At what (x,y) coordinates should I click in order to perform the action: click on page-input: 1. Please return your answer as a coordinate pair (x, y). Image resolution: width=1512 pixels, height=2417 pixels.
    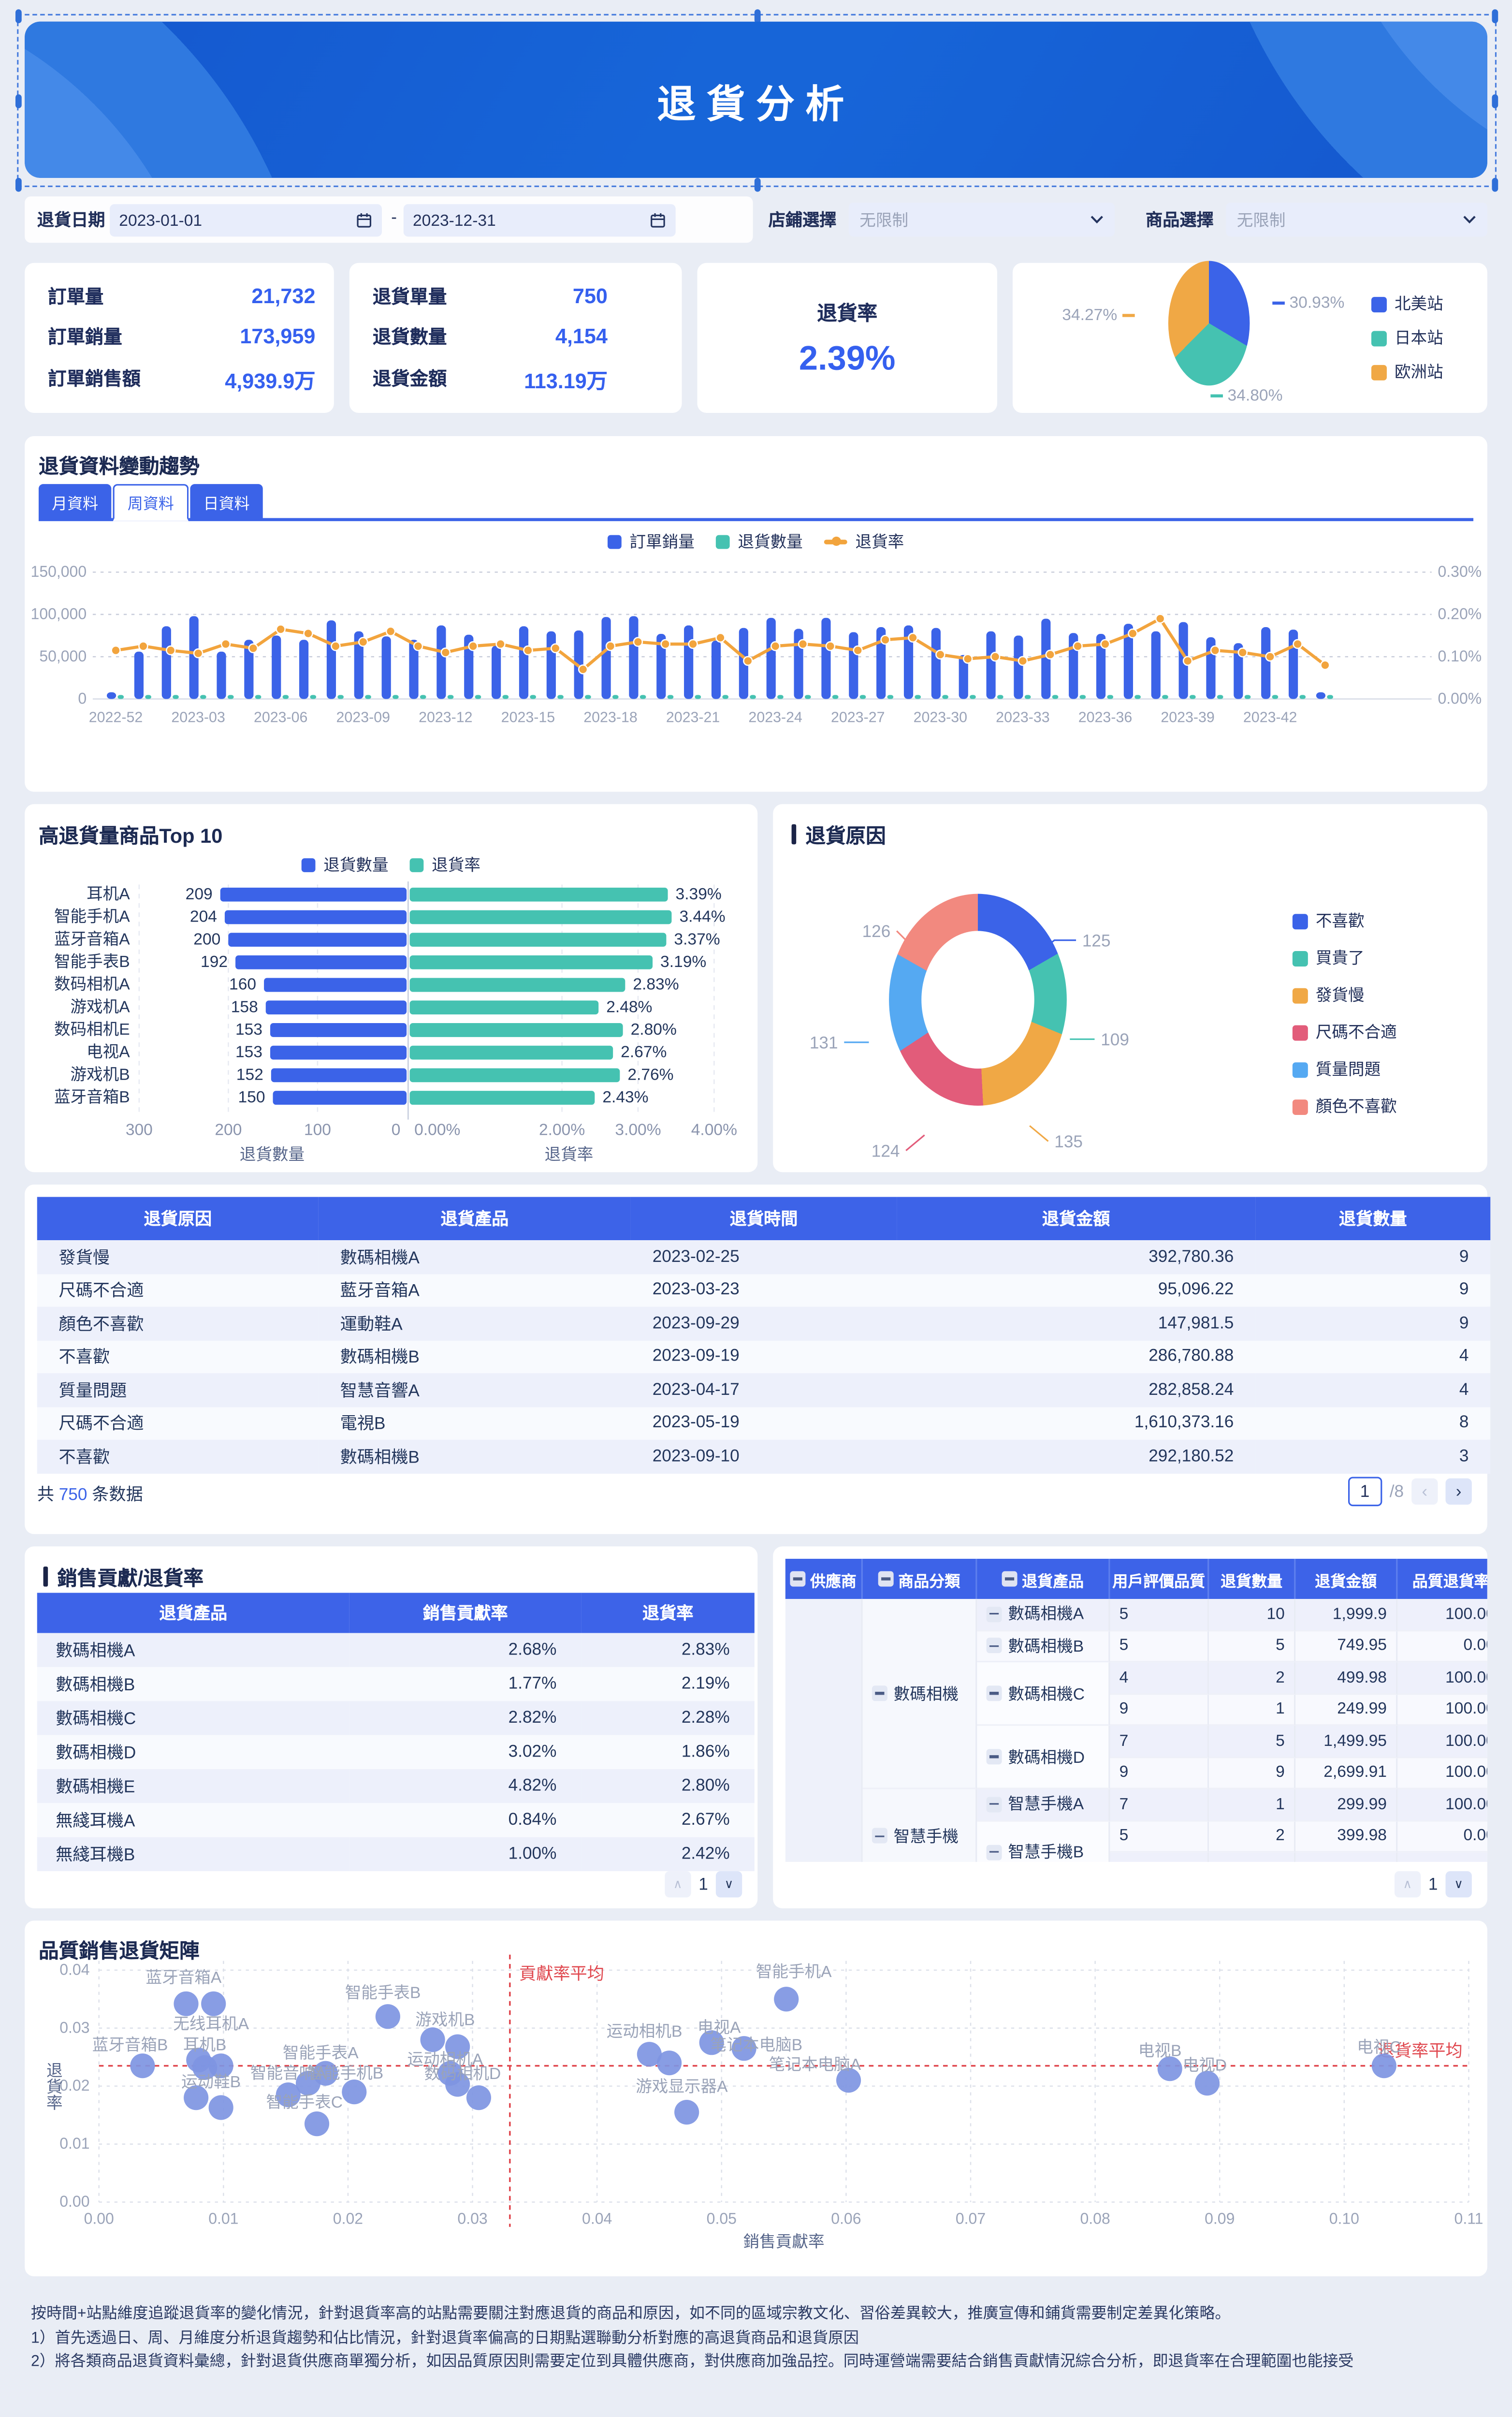
    Looking at the image, I should click on (1365, 1492).